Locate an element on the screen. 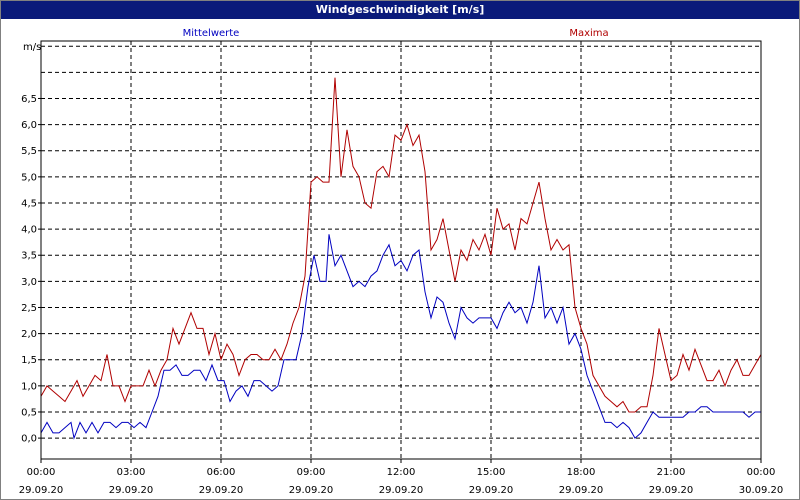  y-tick-label: 6,0 is located at coordinates (29, 125).